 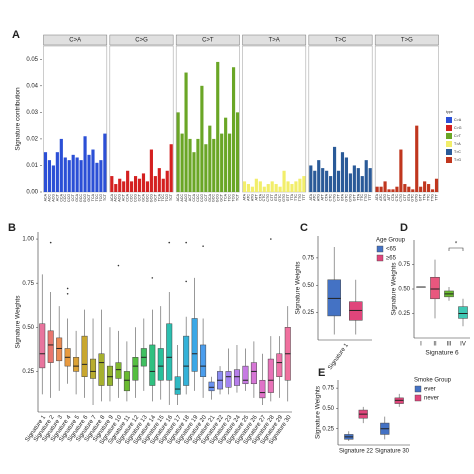 I want to click on panel-label: C, so click(x=304, y=228).